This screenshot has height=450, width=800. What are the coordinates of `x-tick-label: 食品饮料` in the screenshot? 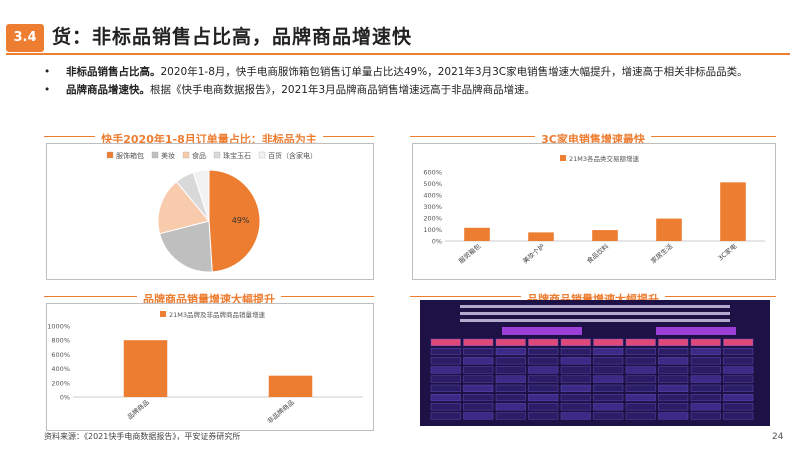 It's located at (598, 253).